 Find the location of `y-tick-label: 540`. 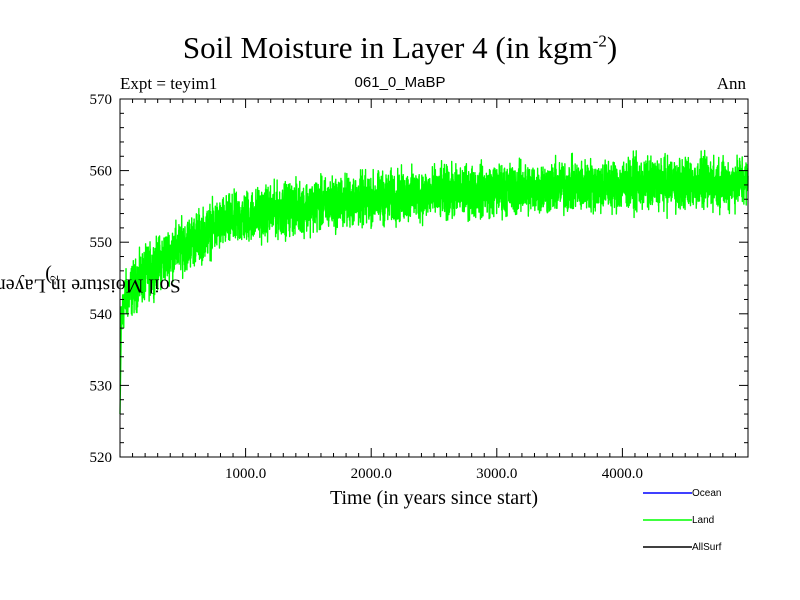

y-tick-label: 540 is located at coordinates (101, 315).